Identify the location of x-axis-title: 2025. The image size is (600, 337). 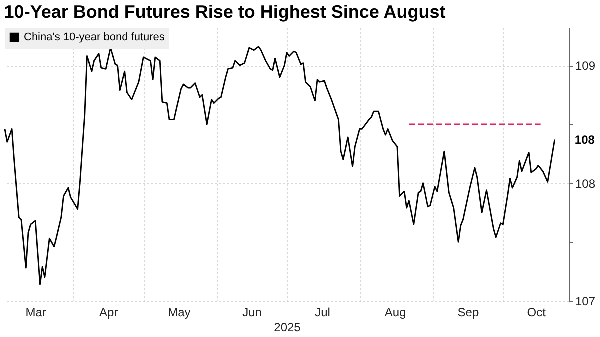
(288, 327).